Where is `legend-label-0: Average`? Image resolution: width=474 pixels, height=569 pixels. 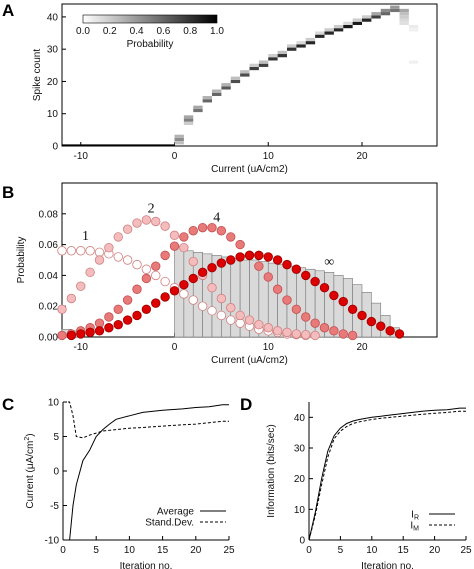 legend-label-0: Average is located at coordinates (176, 512).